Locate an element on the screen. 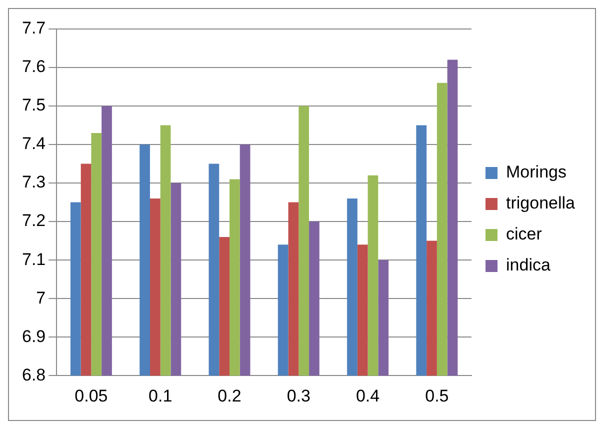  y-tick-label: 7 is located at coordinates (41, 298).